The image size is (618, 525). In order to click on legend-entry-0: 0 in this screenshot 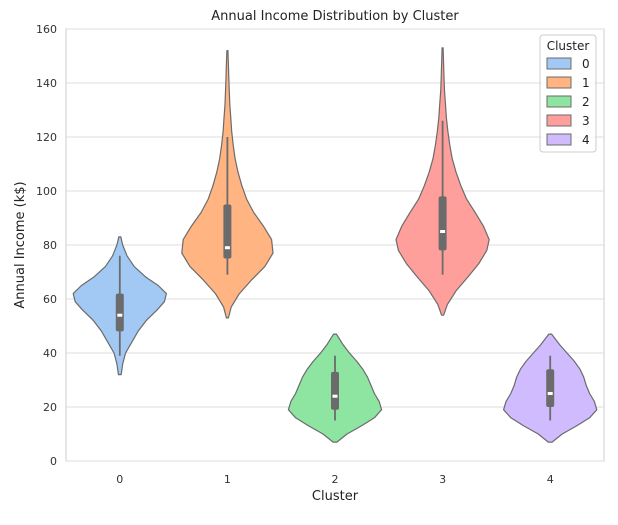, I will do `click(568, 64)`.